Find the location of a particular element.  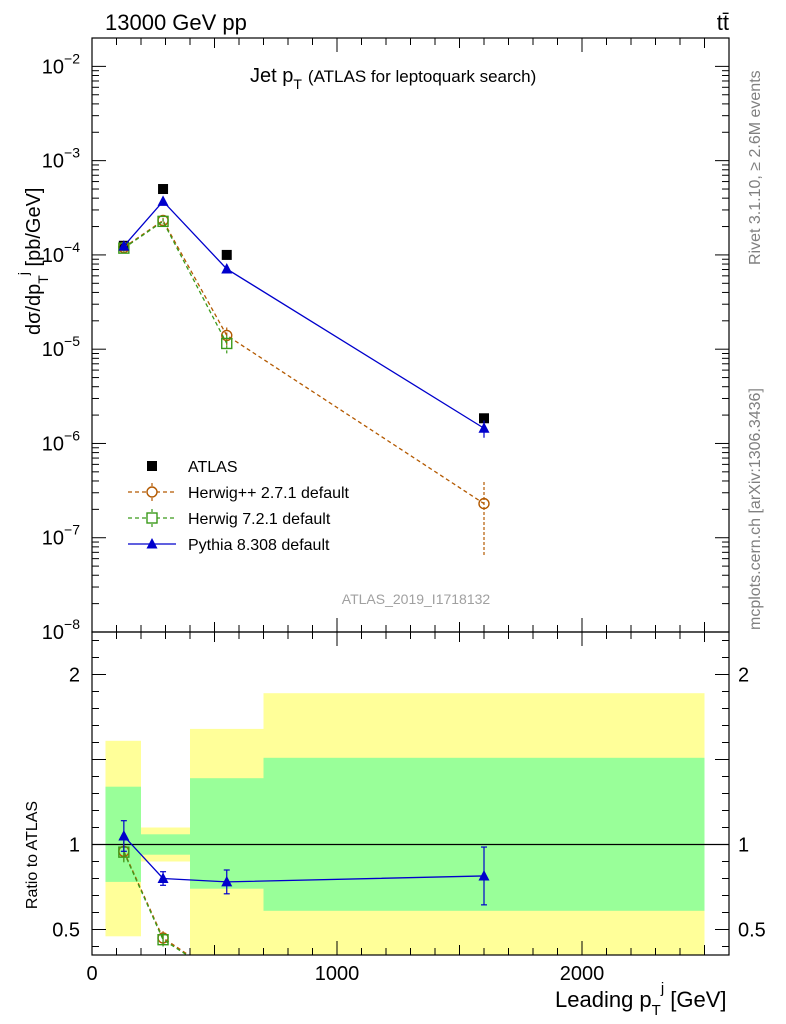

main-y-tick-label-6: 10⁻² is located at coordinates (61, 64).